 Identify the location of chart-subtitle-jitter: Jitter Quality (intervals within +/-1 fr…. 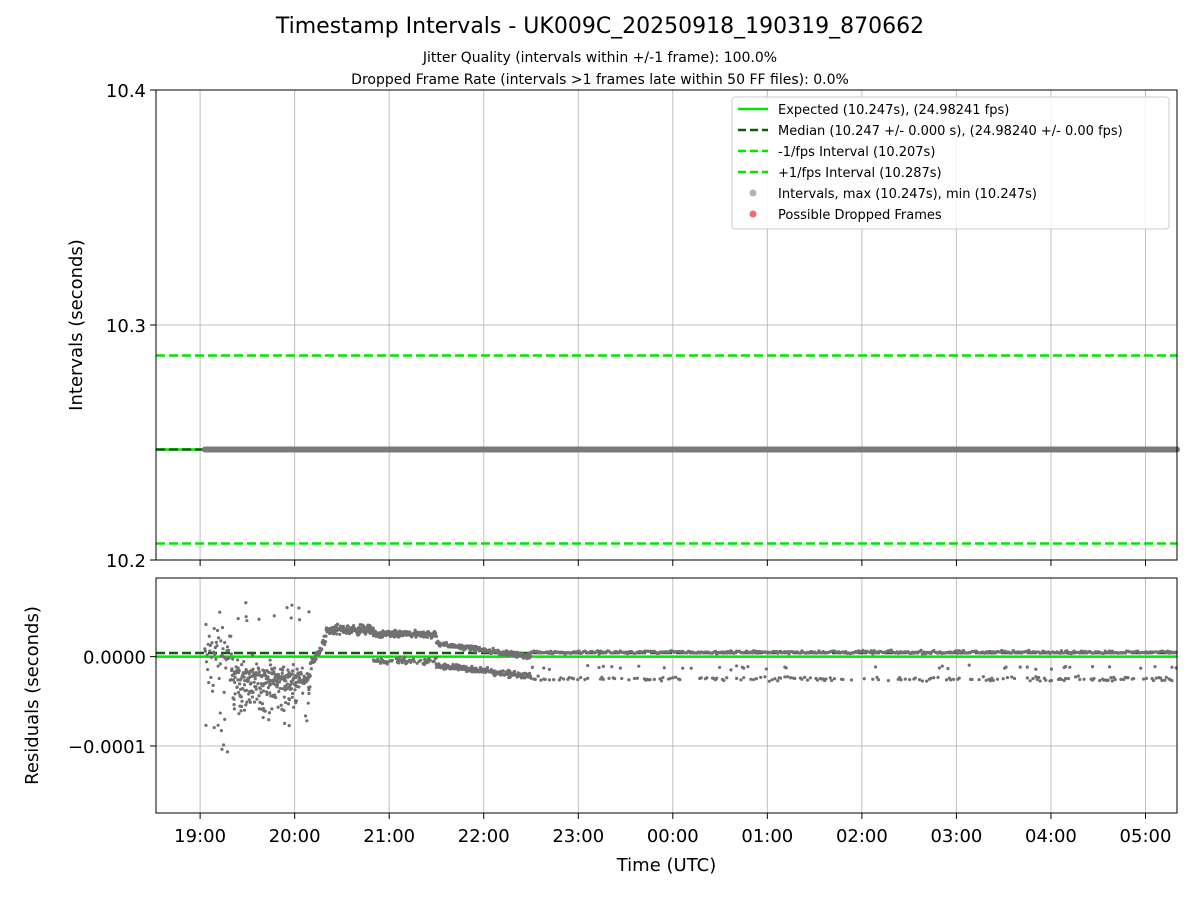
(600, 58).